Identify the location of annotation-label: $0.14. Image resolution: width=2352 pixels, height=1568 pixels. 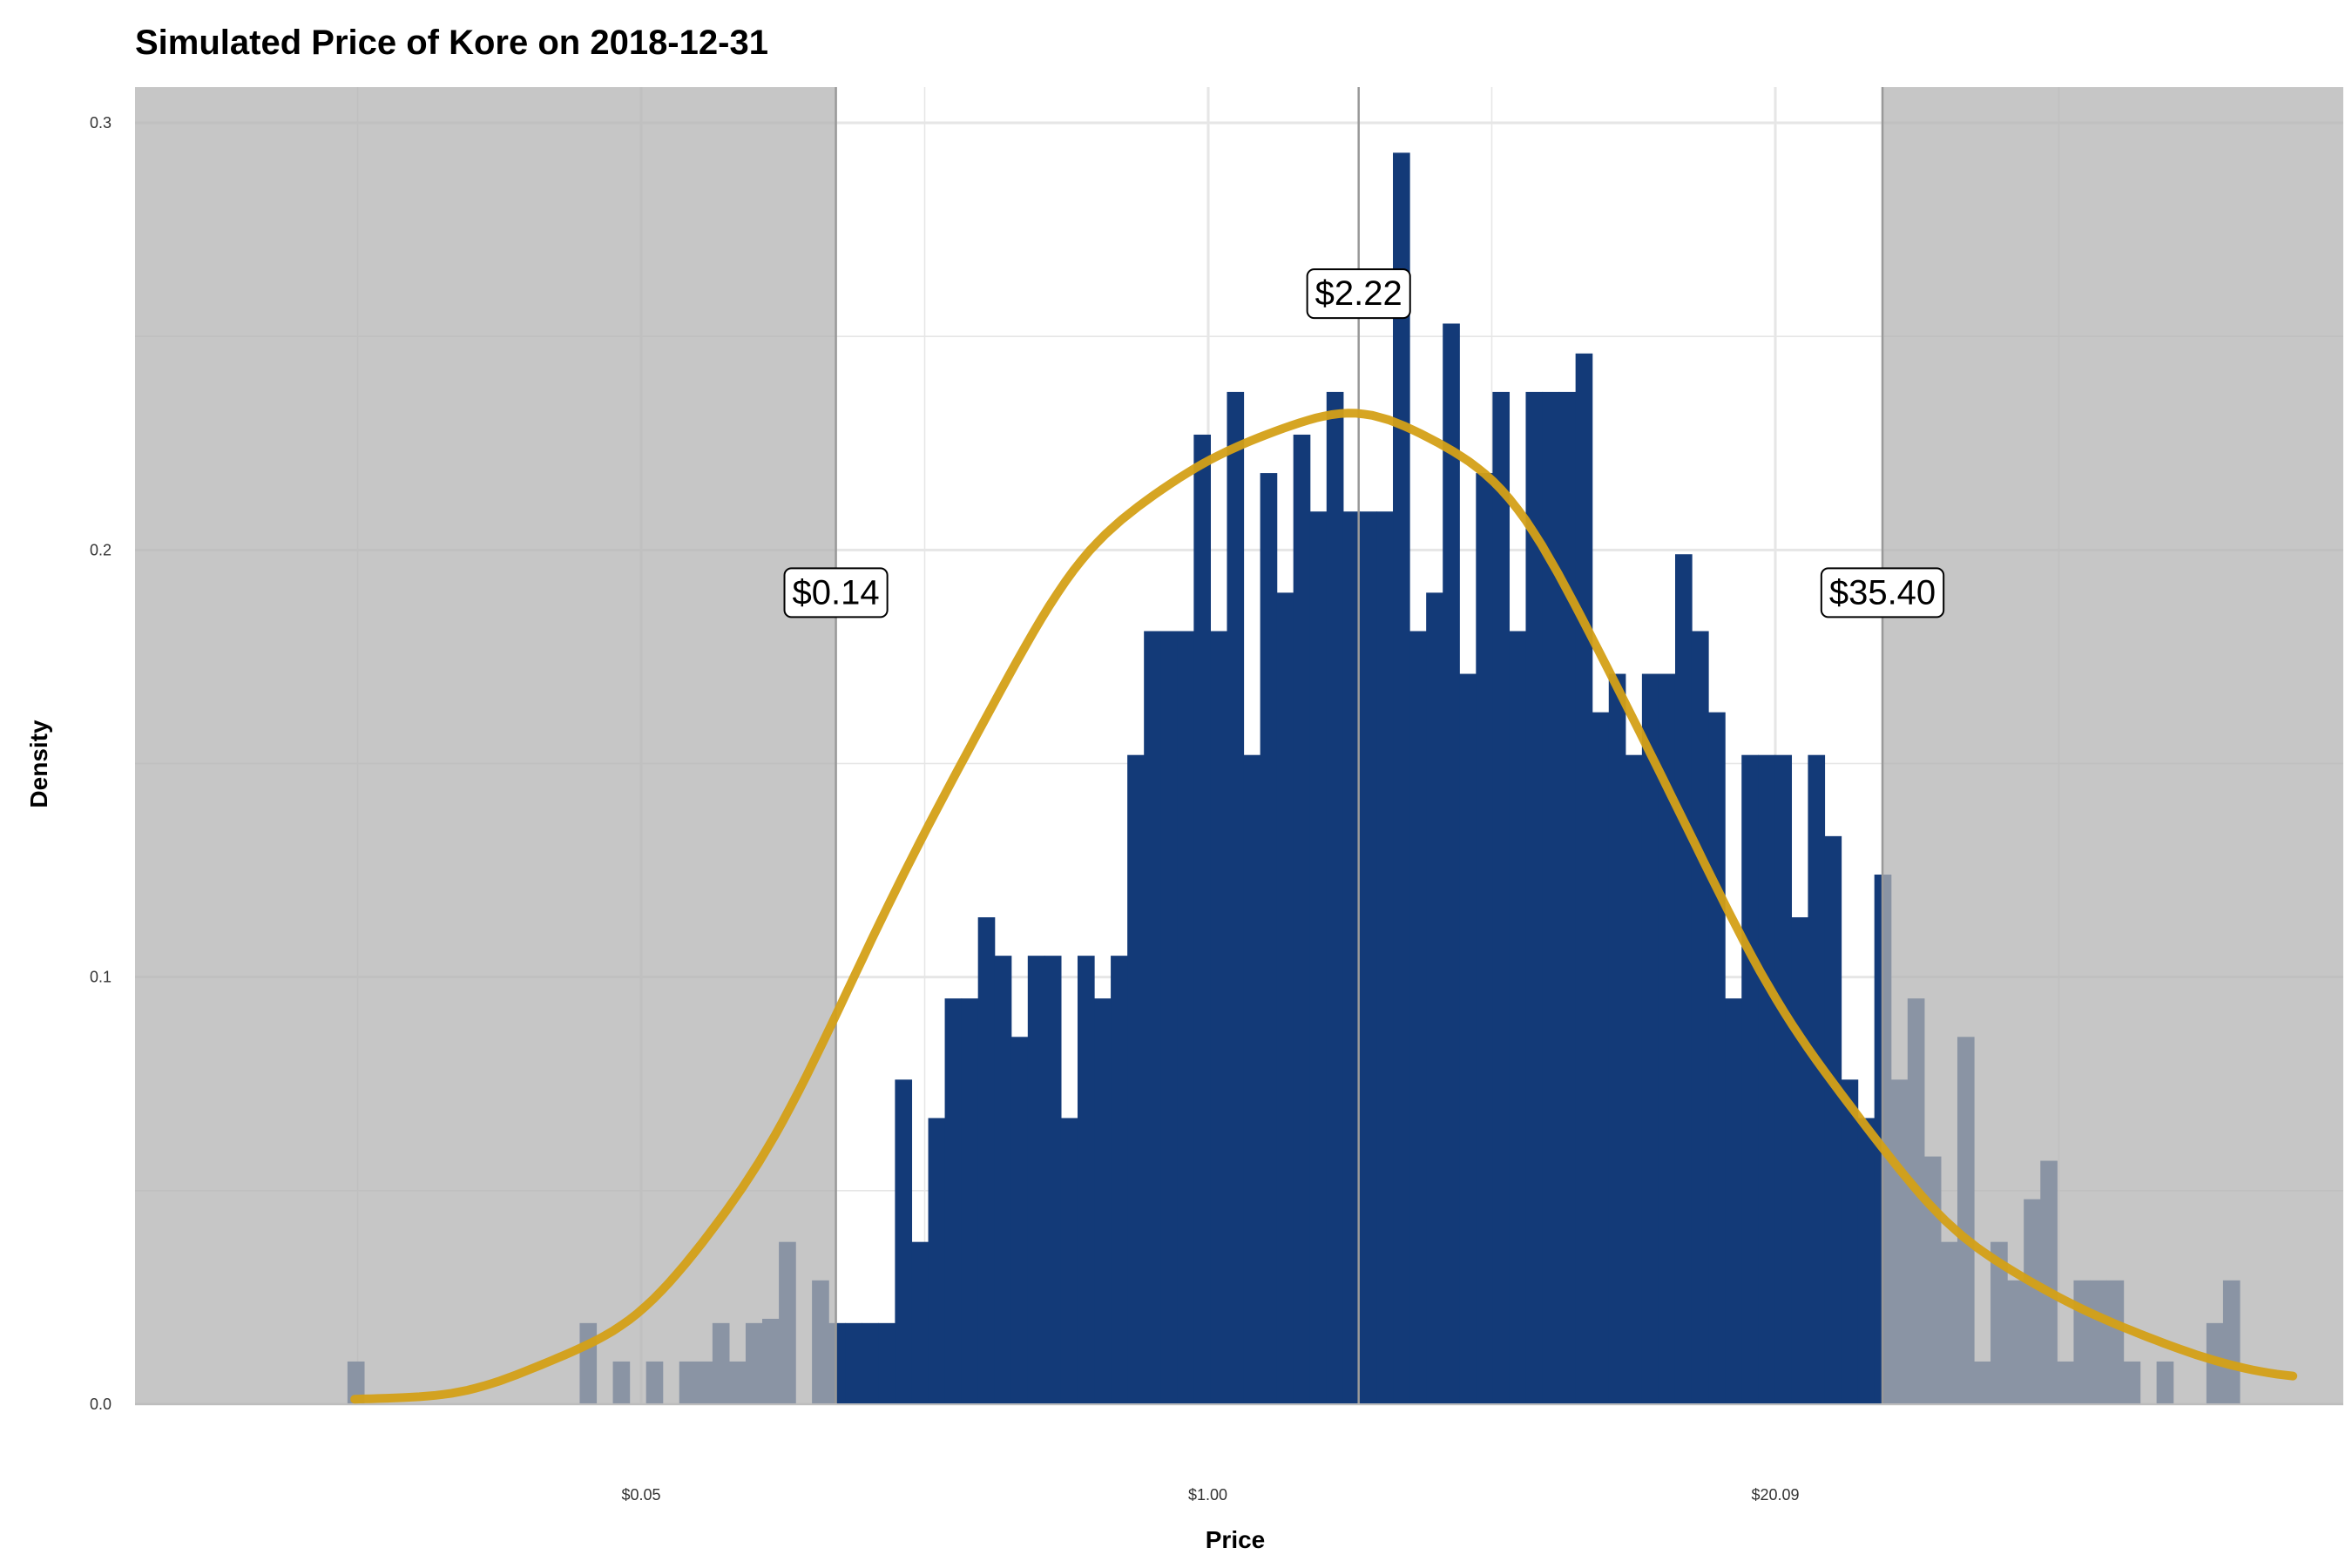
(836, 592).